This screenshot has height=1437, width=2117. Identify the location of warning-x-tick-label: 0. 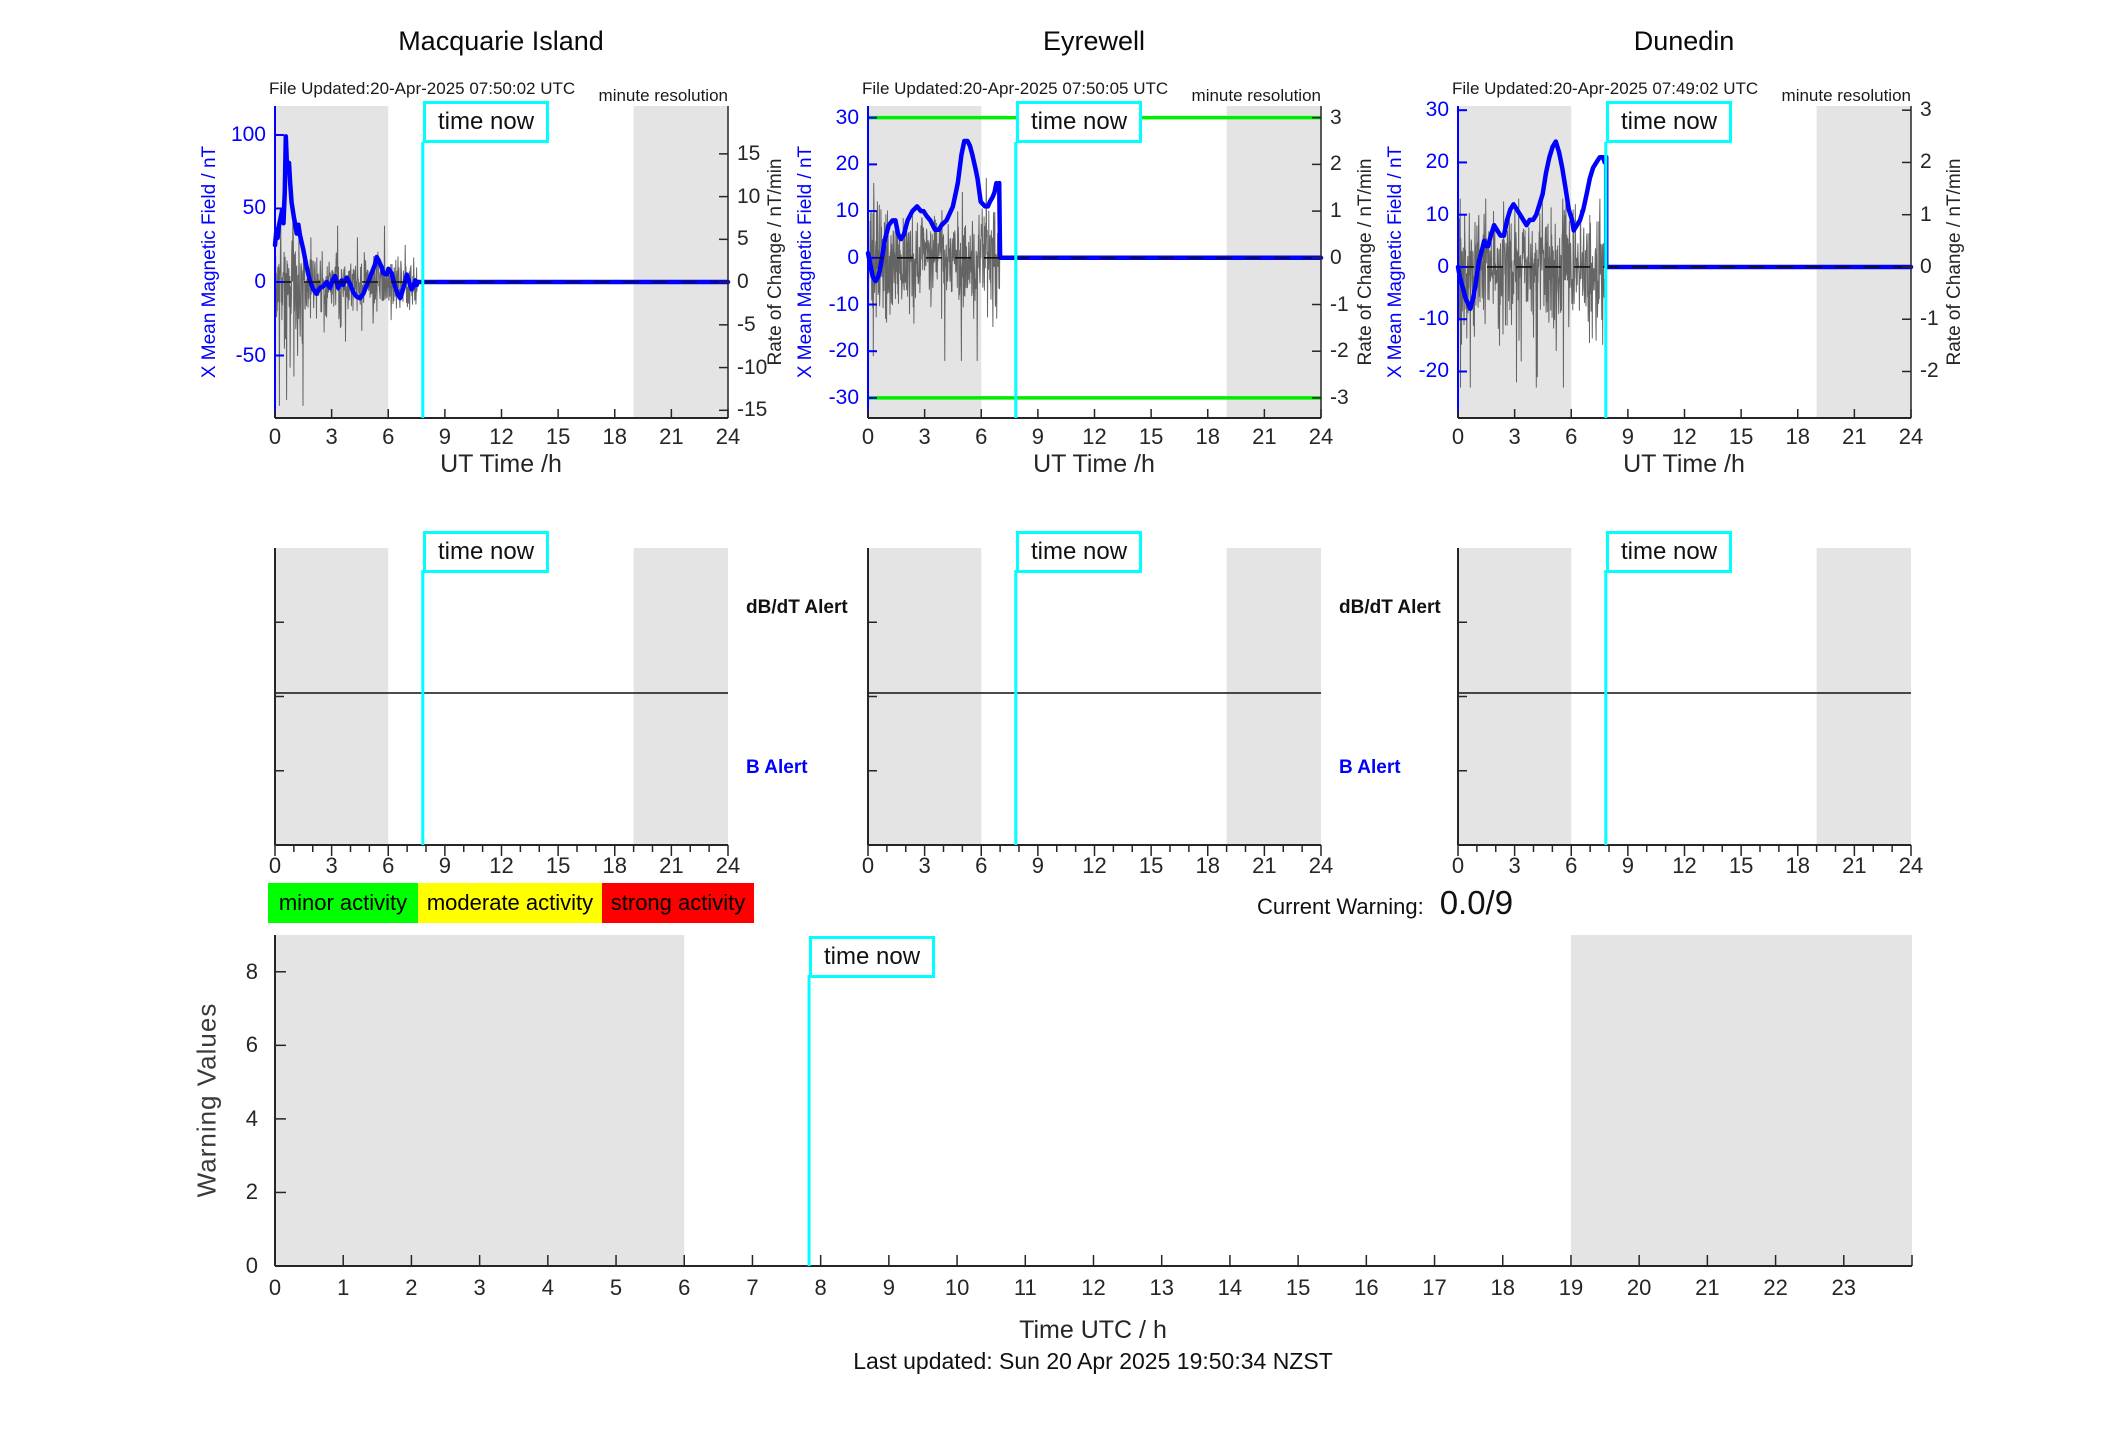
(275, 1287).